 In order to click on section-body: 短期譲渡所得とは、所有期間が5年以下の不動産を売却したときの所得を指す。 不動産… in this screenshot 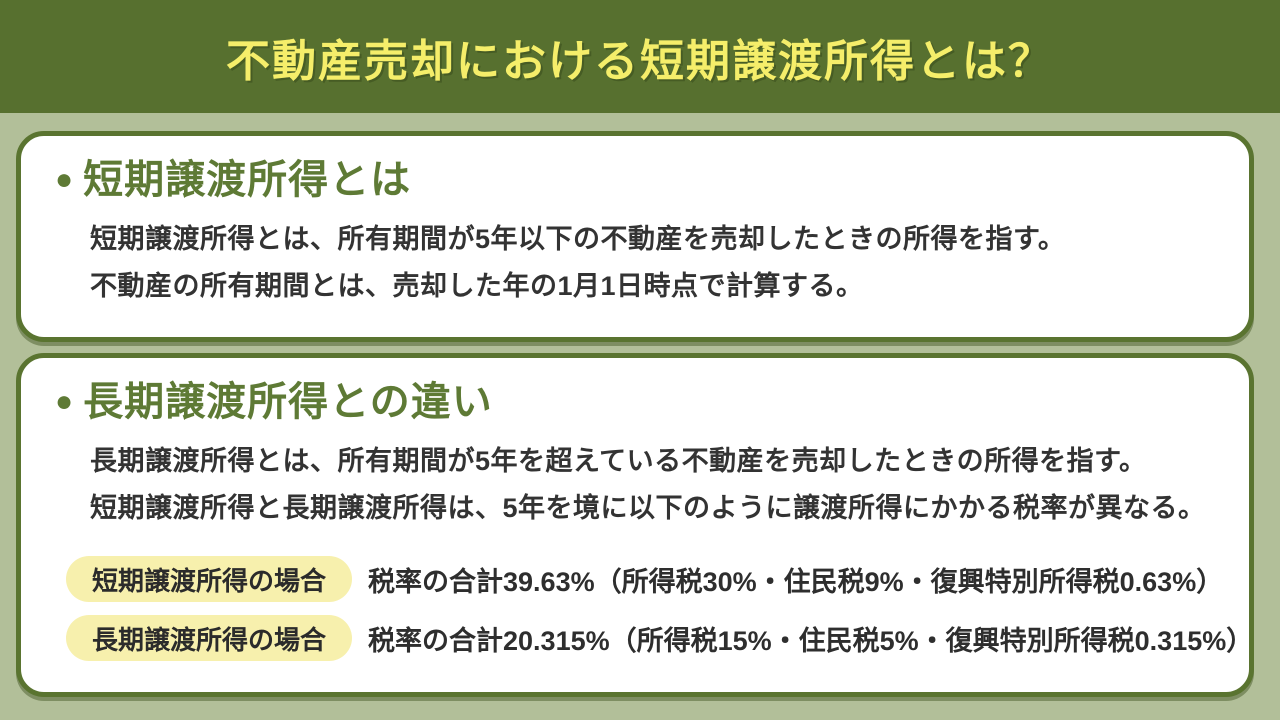, I will do `click(669, 263)`.